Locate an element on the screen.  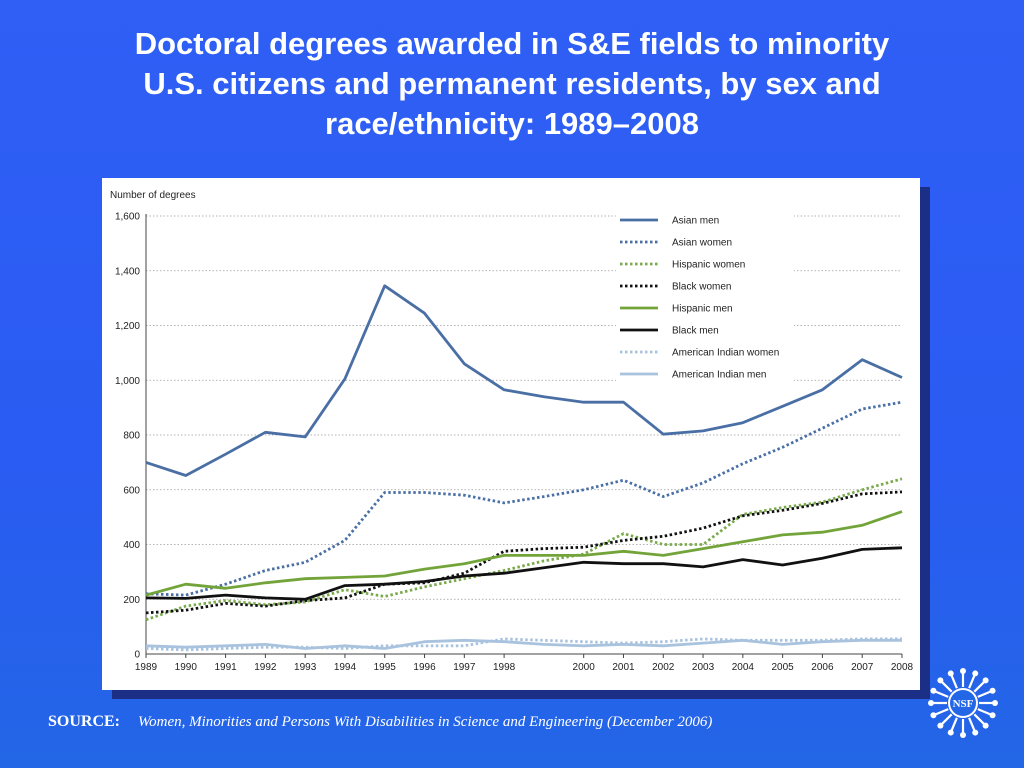
source-label: SOURCE: is located at coordinates (84, 721).